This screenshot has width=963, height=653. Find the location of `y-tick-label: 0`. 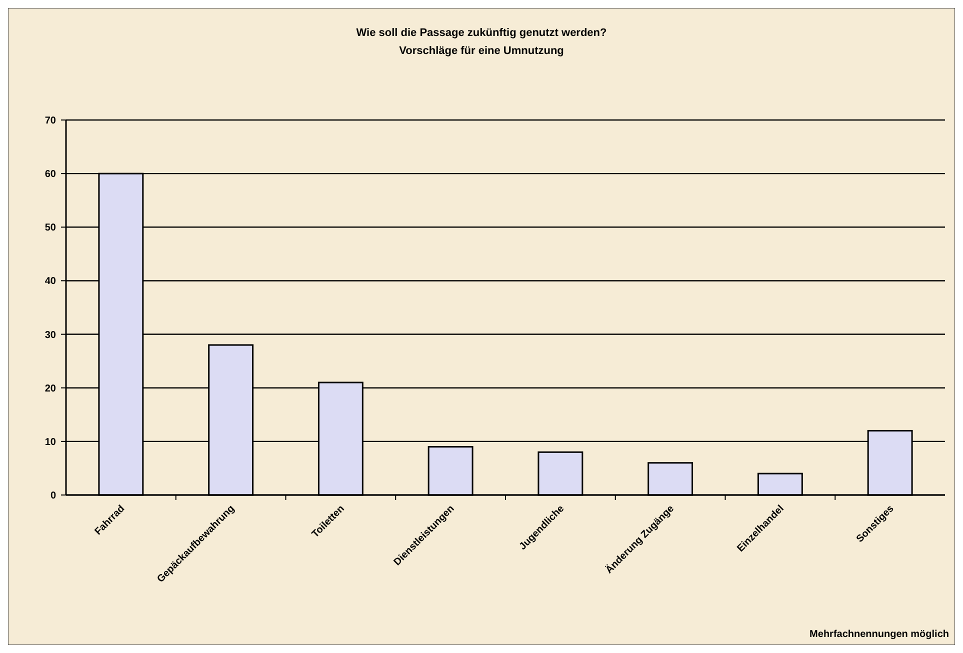

y-tick-label: 0 is located at coordinates (53, 496).